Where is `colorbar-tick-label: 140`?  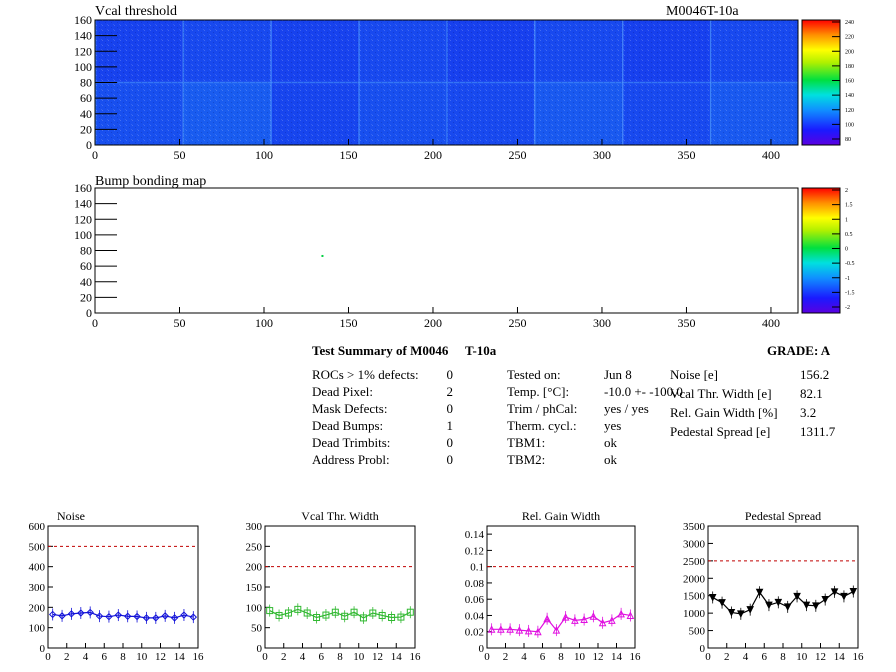 colorbar-tick-label: 140 is located at coordinates (849, 96).